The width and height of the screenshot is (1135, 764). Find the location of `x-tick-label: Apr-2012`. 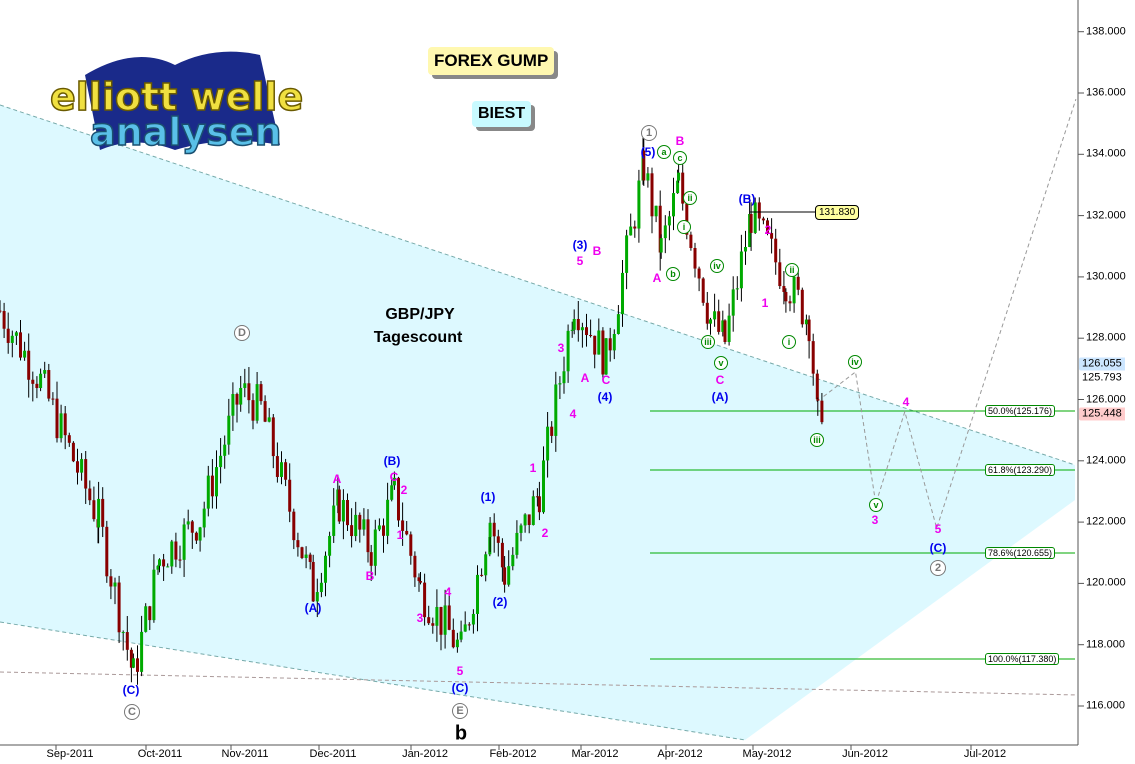

x-tick-label: Apr-2012 is located at coordinates (680, 754).